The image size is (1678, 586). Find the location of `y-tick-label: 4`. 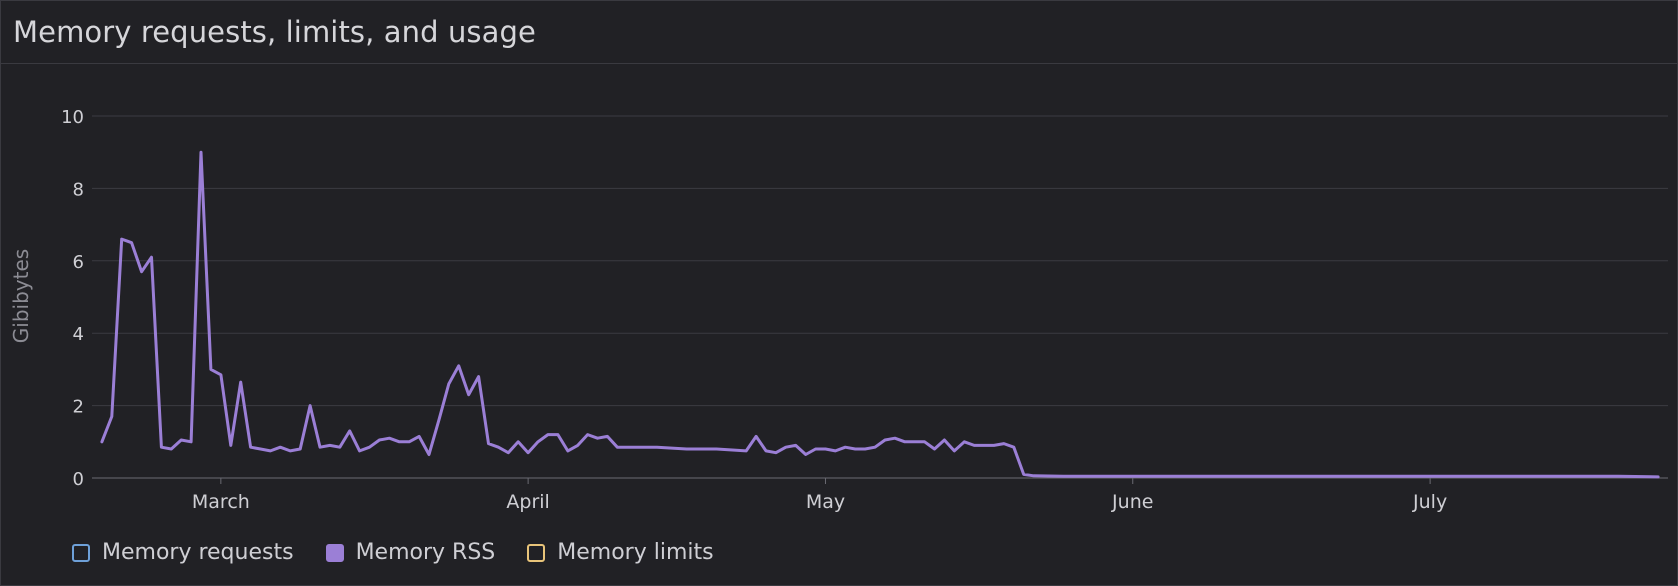

y-tick-label: 4 is located at coordinates (78, 334).